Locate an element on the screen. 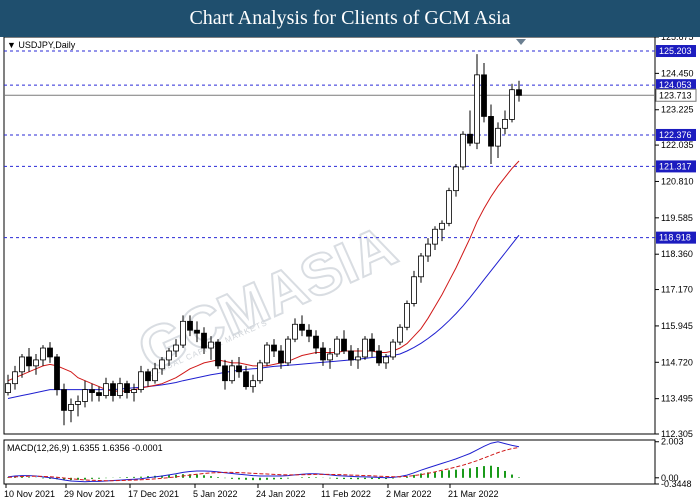 This screenshot has width=700, height=500. current-price-label: 123.713 is located at coordinates (675, 95).